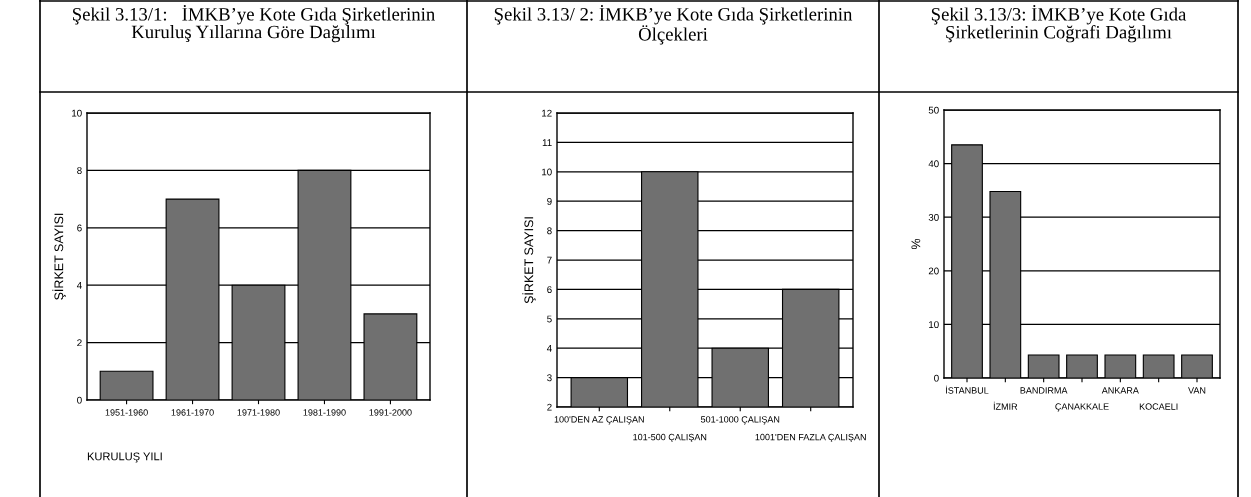  Describe the element at coordinates (390, 412) in the screenshot. I see `x-tick-label: 1991-2000` at that location.